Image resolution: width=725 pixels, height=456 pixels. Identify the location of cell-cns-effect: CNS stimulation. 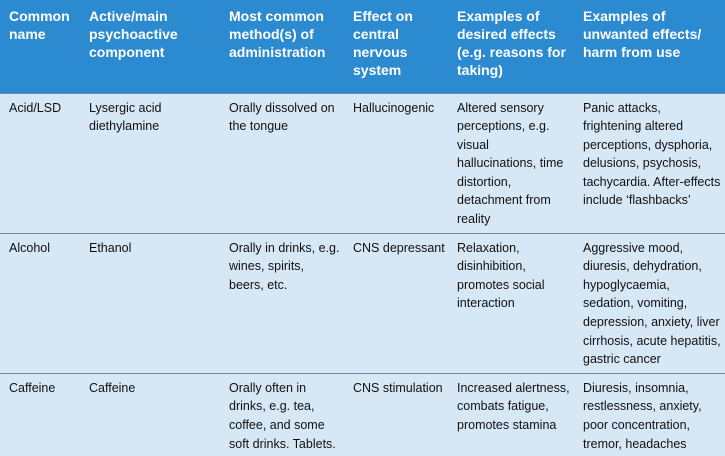
(398, 387).